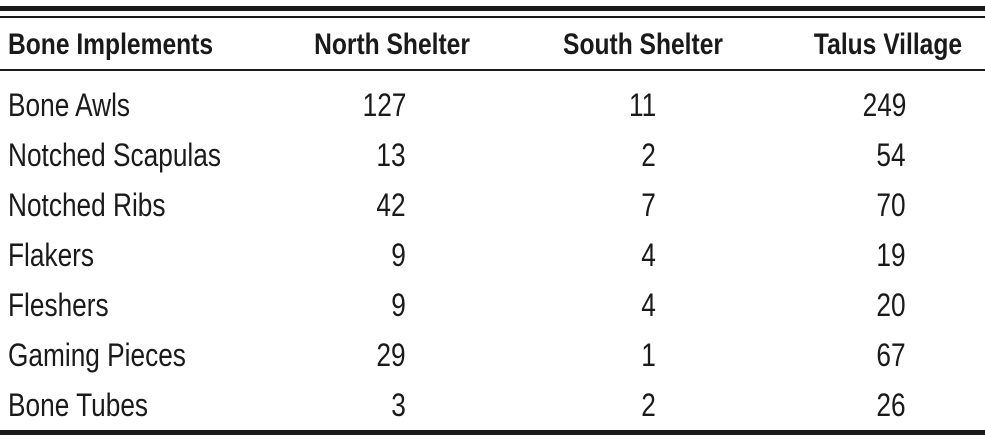 This screenshot has width=985, height=440. Describe the element at coordinates (891, 155) in the screenshot. I see `cell-value: 54` at that location.